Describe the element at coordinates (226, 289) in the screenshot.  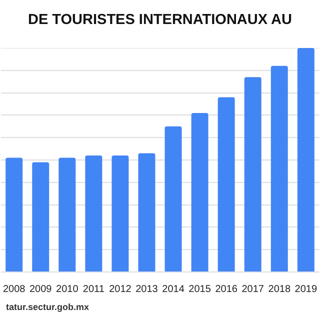
I see `x-tick-label: 2016` at that location.